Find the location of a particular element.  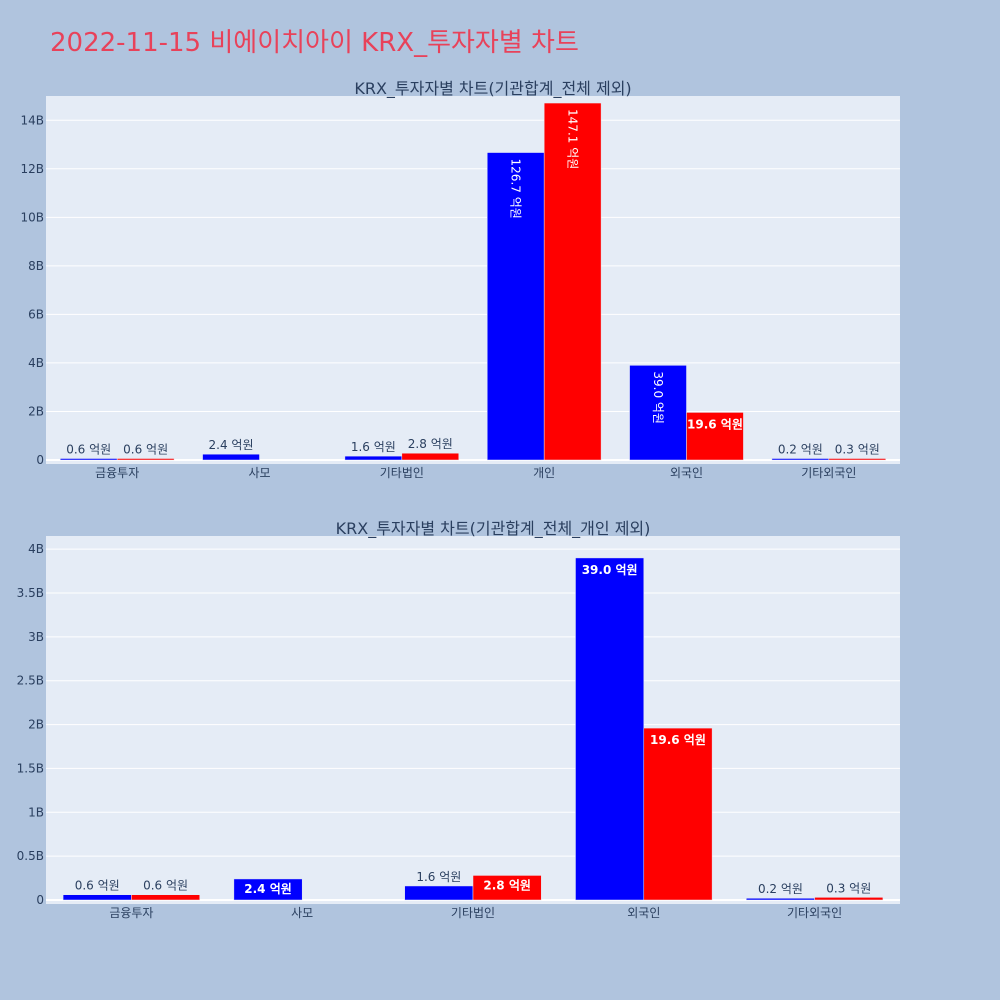

y-tick-label: 10B is located at coordinates (32, 217).